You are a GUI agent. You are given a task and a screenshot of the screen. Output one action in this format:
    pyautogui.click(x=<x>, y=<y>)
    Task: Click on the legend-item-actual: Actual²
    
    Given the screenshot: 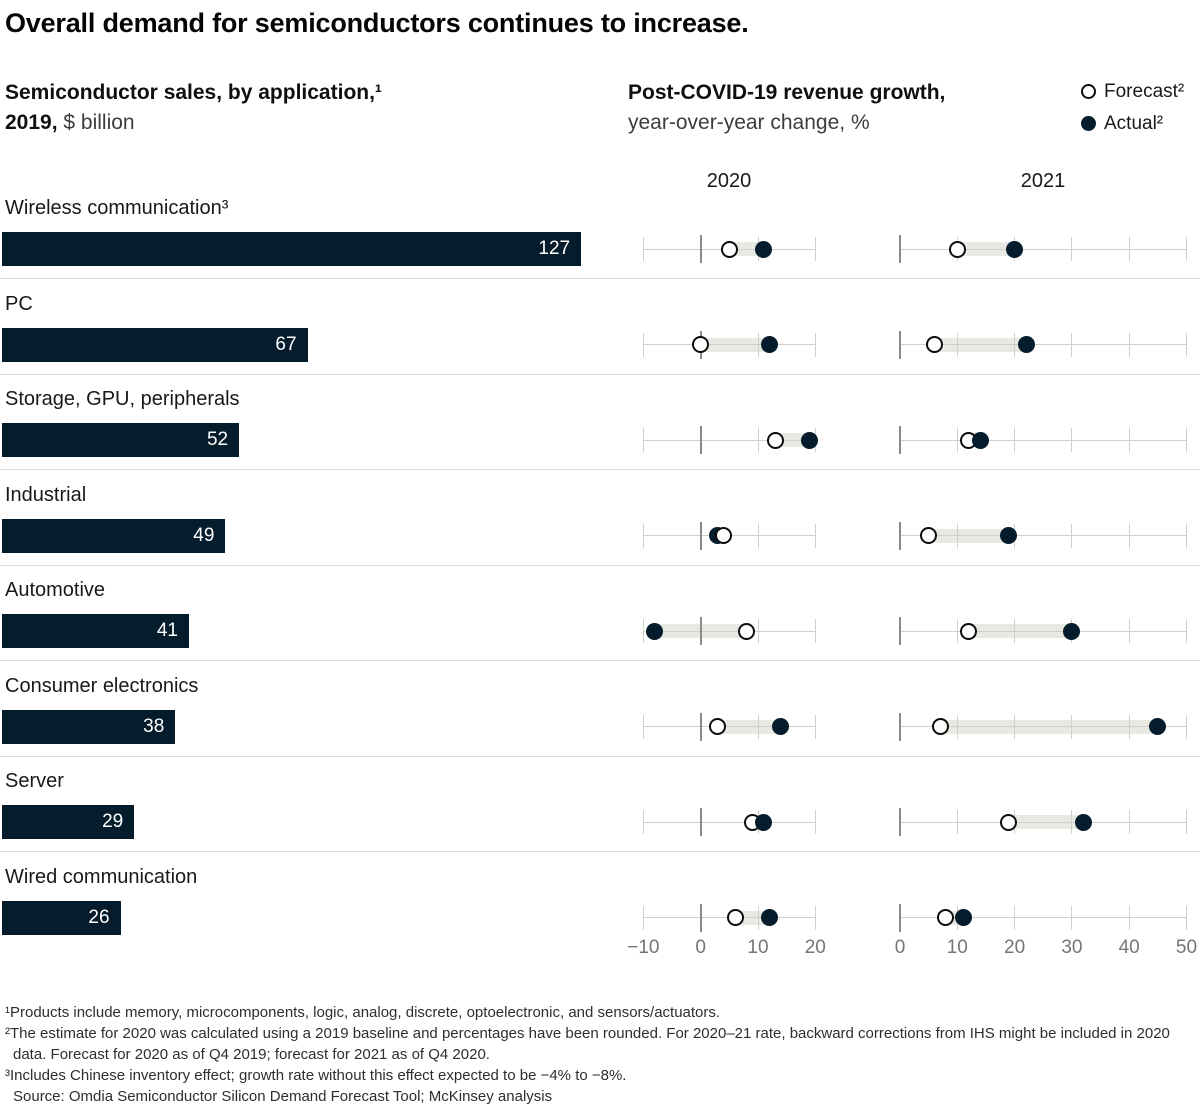 What is the action you would take?
    pyautogui.click(x=1132, y=123)
    